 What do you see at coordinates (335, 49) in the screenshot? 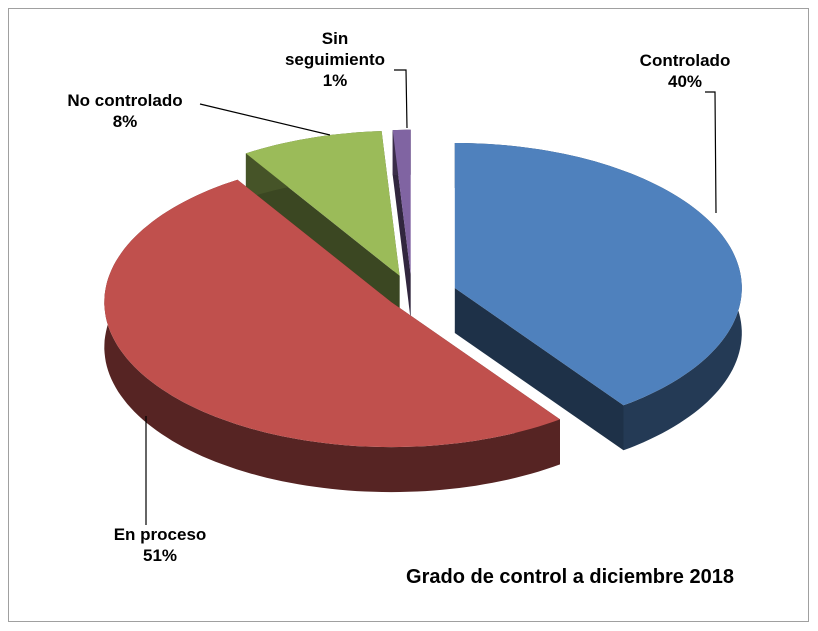
I see `category-label: Sin seguimiento` at bounding box center [335, 49].